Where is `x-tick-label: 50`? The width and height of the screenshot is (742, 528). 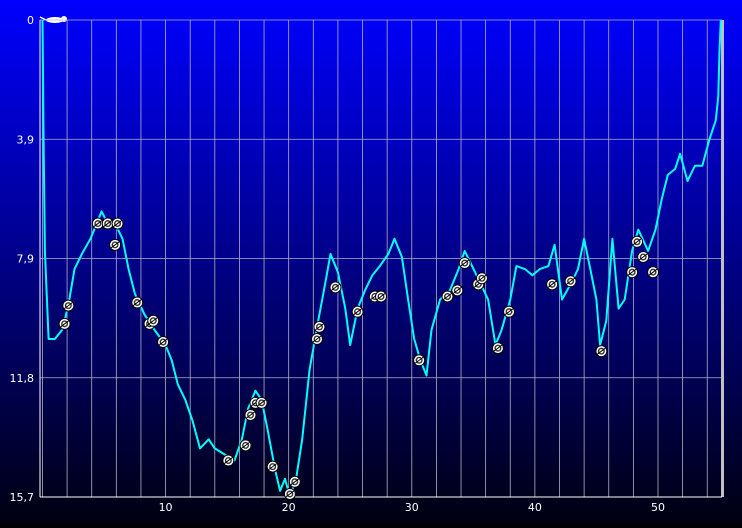 x-tick-label: 50 is located at coordinates (658, 507).